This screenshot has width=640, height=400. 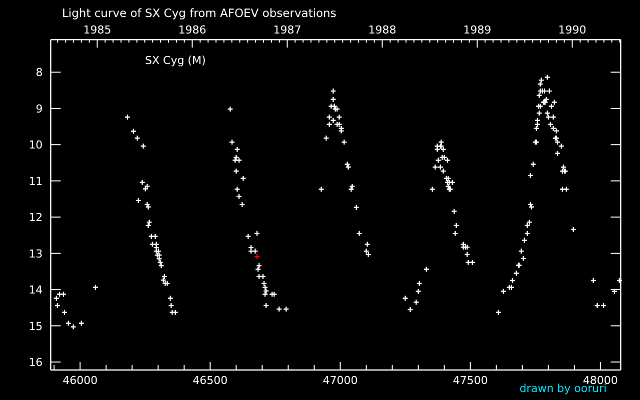 What do you see at coordinates (199, 13) in the screenshot?
I see `chart-title: Light curve of SX Cyg from AFOEV observations` at bounding box center [199, 13].